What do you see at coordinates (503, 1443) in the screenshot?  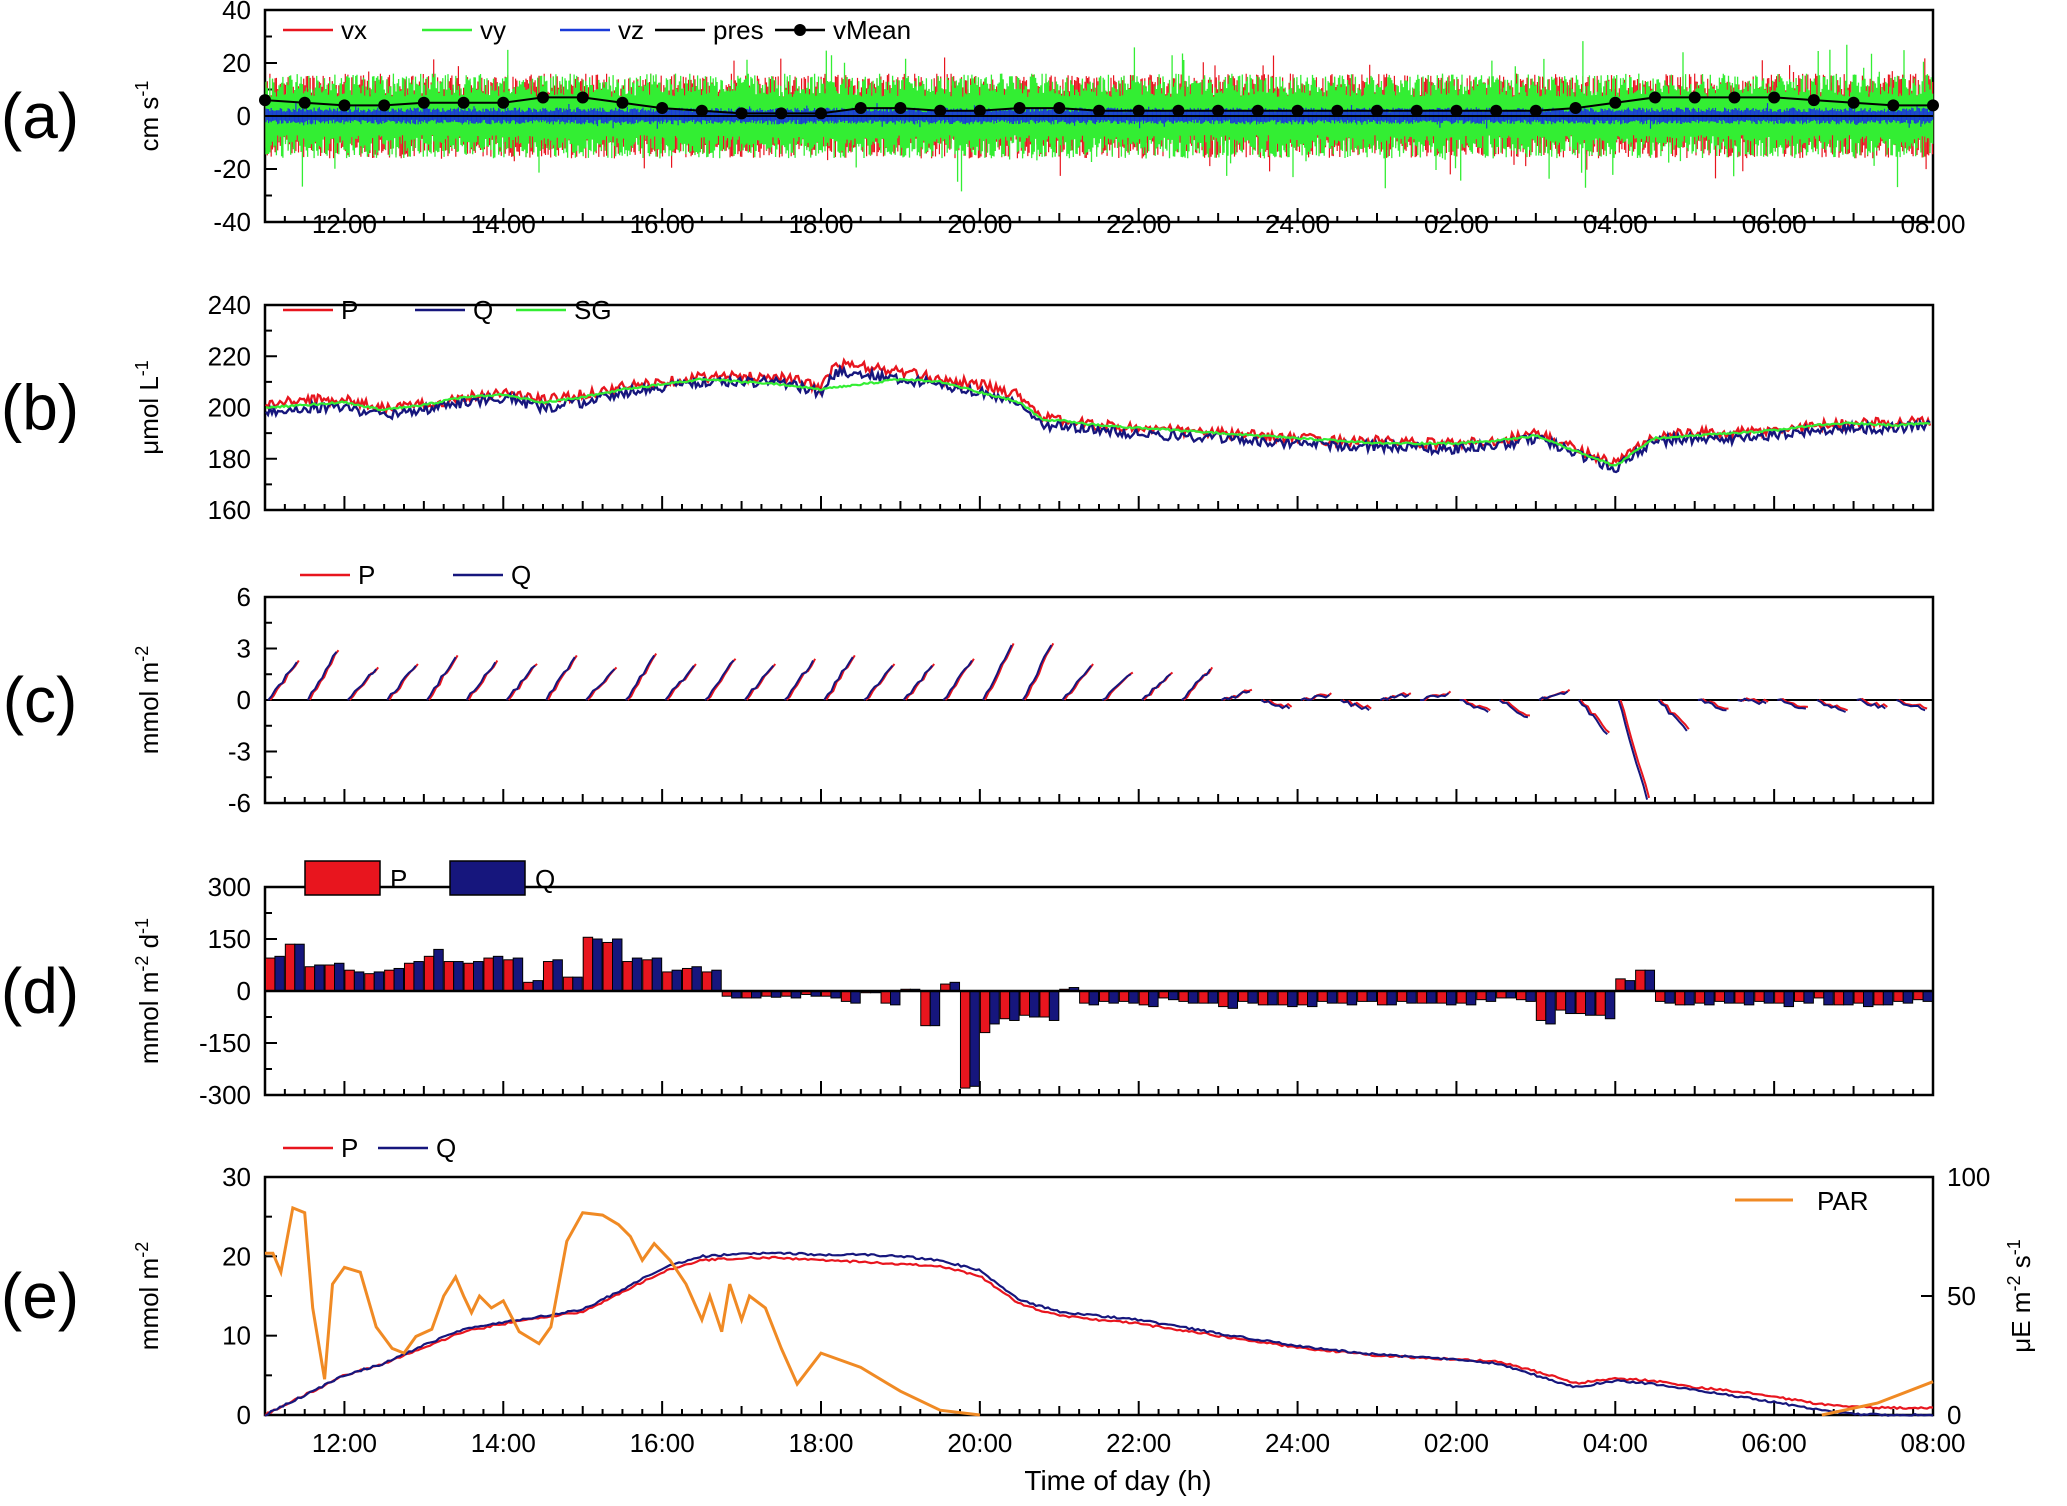 I see `x-tick-label: 14:00` at bounding box center [503, 1443].